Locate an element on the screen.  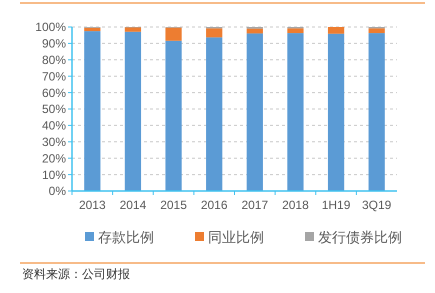
text: 资料来源：公司财报 is located at coordinates (76, 274).